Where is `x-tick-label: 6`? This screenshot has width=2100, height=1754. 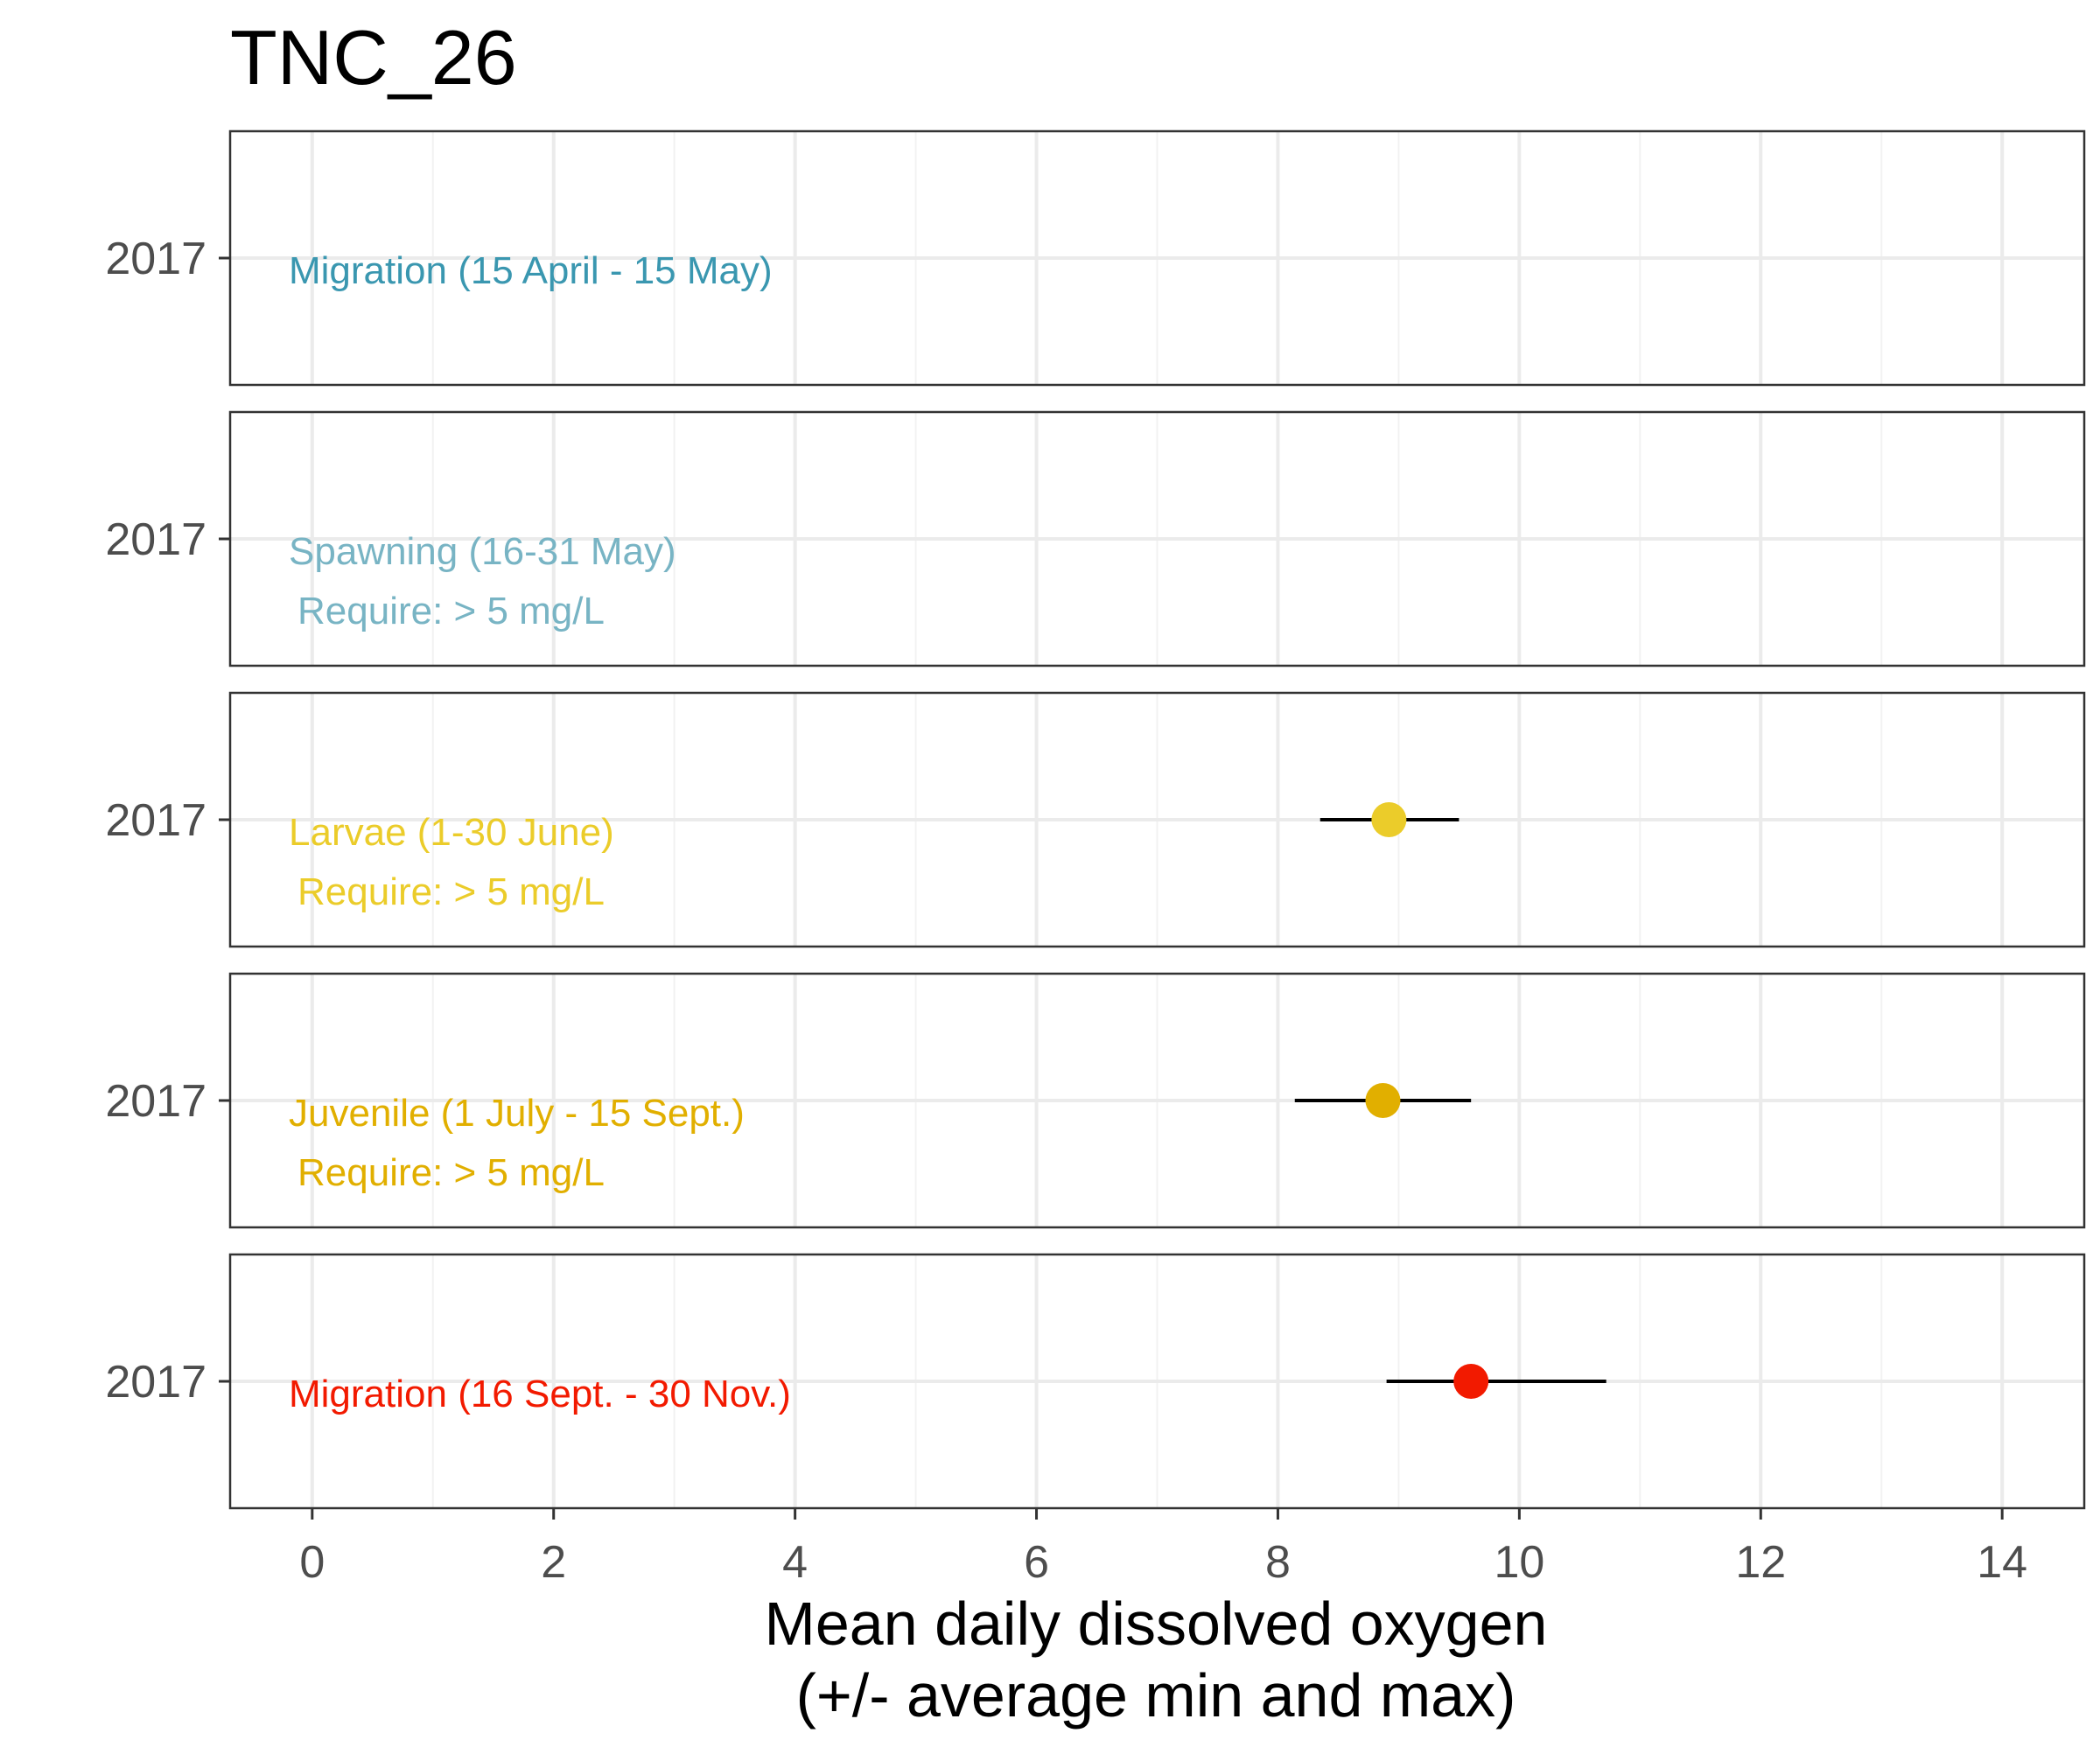
x-tick-label: 6 is located at coordinates (1036, 1562).